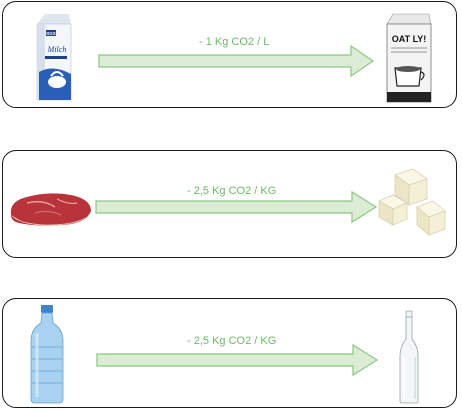  Describe the element at coordinates (51, 33) in the screenshot. I see `milk-logo: SGS` at that location.